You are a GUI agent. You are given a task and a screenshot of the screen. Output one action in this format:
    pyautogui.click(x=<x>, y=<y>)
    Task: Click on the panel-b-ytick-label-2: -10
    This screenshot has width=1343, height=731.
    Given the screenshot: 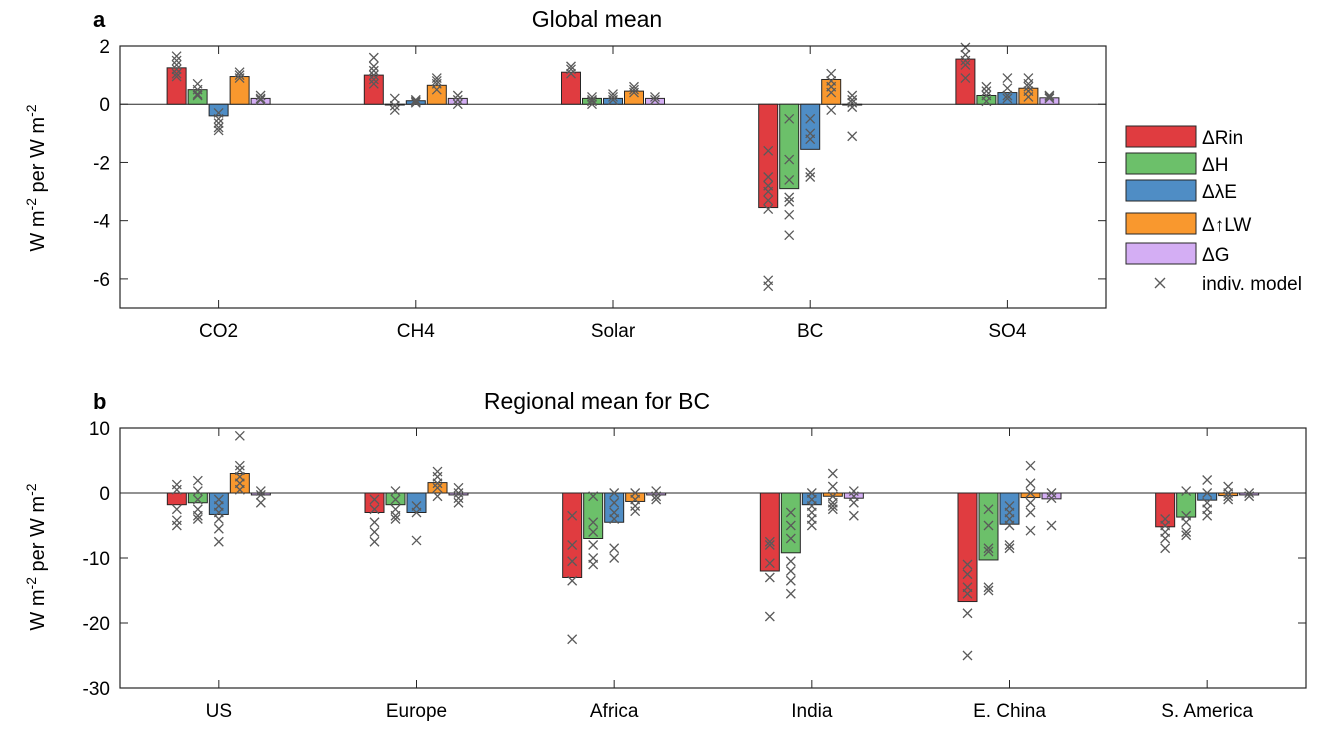 What is the action you would take?
    pyautogui.click(x=96, y=559)
    